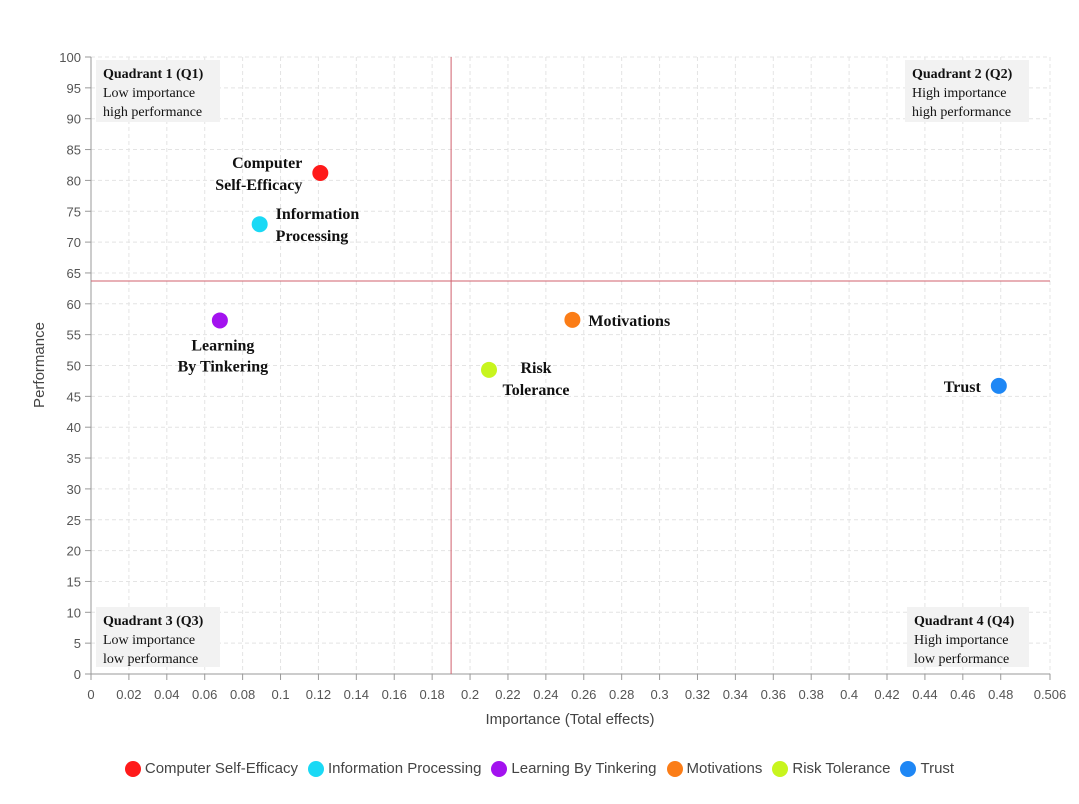 This screenshot has width=1079, height=804. Describe the element at coordinates (222, 345) in the screenshot. I see `data-label-learning-by-tinkering: Learning` at that location.